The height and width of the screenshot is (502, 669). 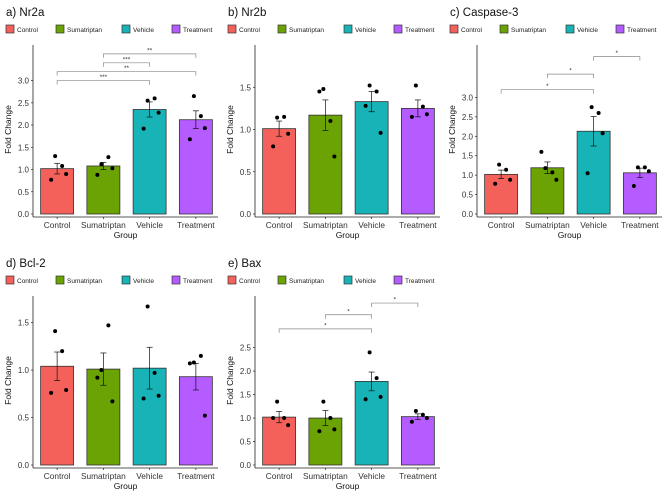 What do you see at coordinates (246, 87) in the screenshot?
I see `y-tick-label: 1.5` at bounding box center [246, 87].